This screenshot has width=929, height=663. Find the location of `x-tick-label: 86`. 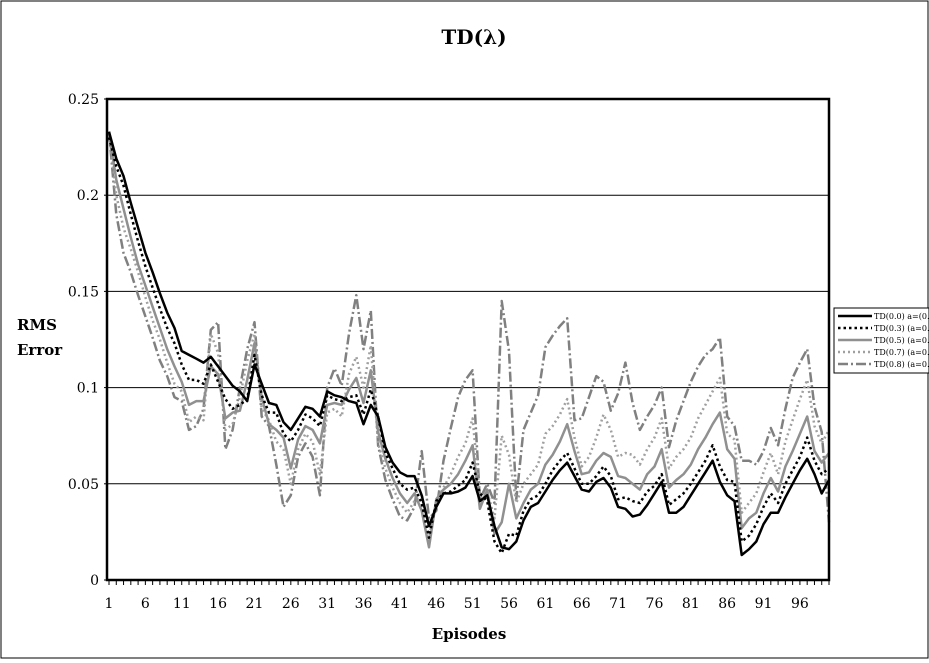

x-tick-label: 86 is located at coordinates (727, 604).